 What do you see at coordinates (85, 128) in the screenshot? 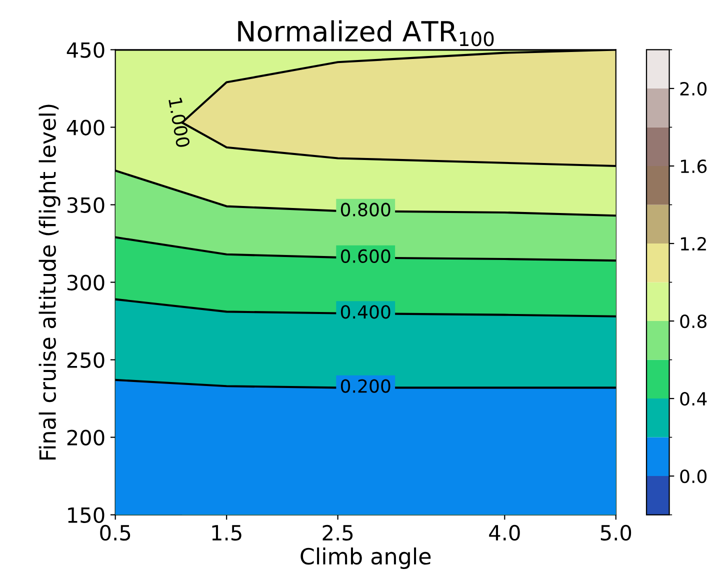
I see `y-tick-label: 400` at bounding box center [85, 128].